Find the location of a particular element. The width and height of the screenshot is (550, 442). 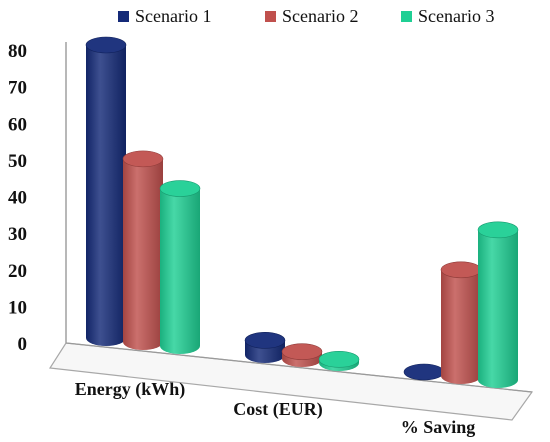

legend-item: Scenario 2 is located at coordinates (311, 16).